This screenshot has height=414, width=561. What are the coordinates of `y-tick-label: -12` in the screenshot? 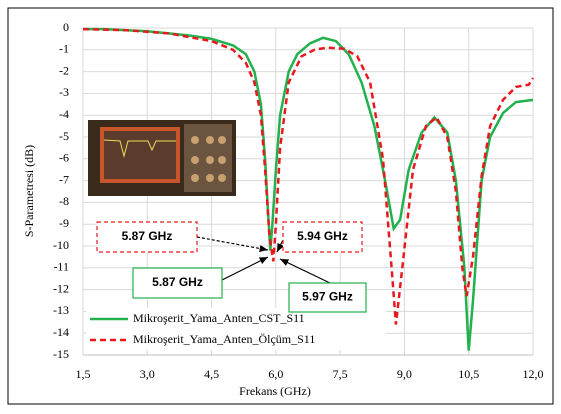 It's located at (61, 288).